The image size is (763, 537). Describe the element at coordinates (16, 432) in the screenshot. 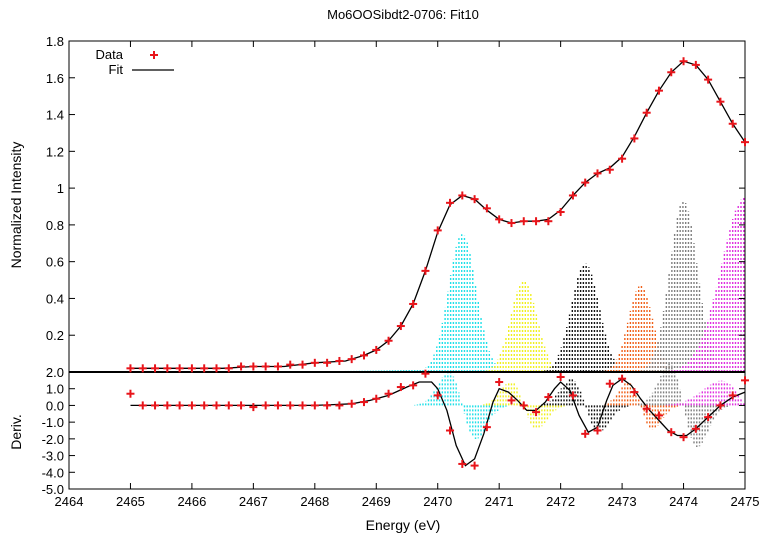

I see `y-axis-label-derivative: Deriv.` at that location.